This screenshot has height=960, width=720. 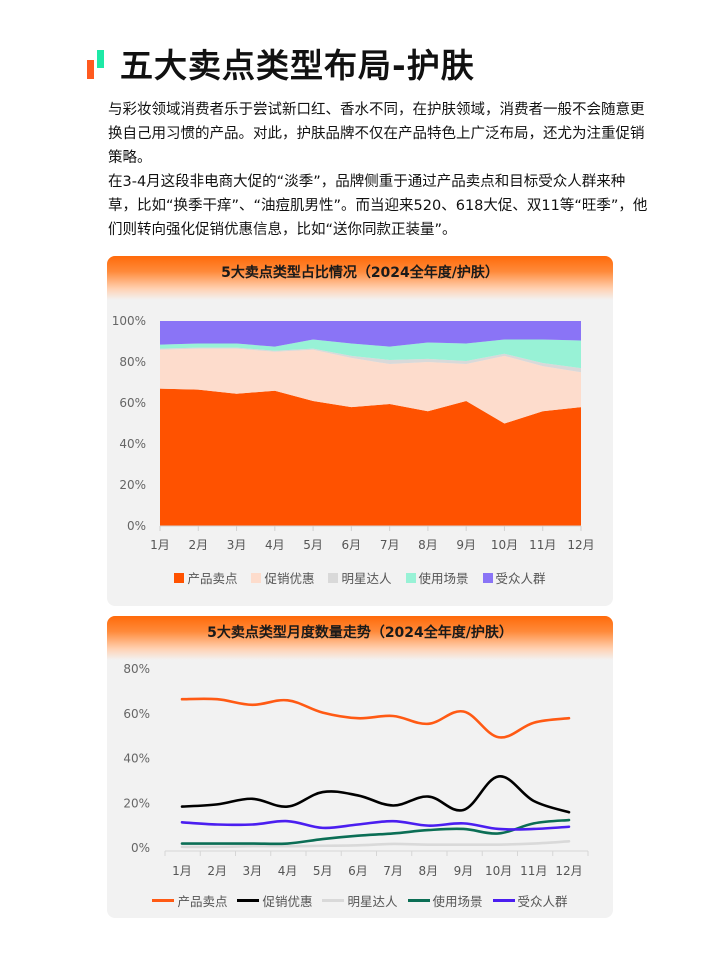 I want to click on page-header: 五大卖点类型布局-护肤, so click(x=280, y=63).